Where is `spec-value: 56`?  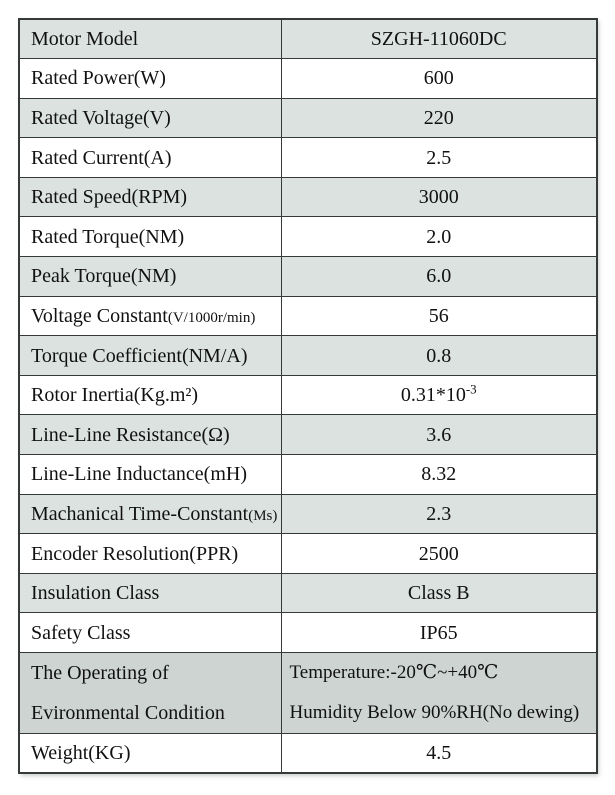
spec-value: 56 is located at coordinates (439, 316).